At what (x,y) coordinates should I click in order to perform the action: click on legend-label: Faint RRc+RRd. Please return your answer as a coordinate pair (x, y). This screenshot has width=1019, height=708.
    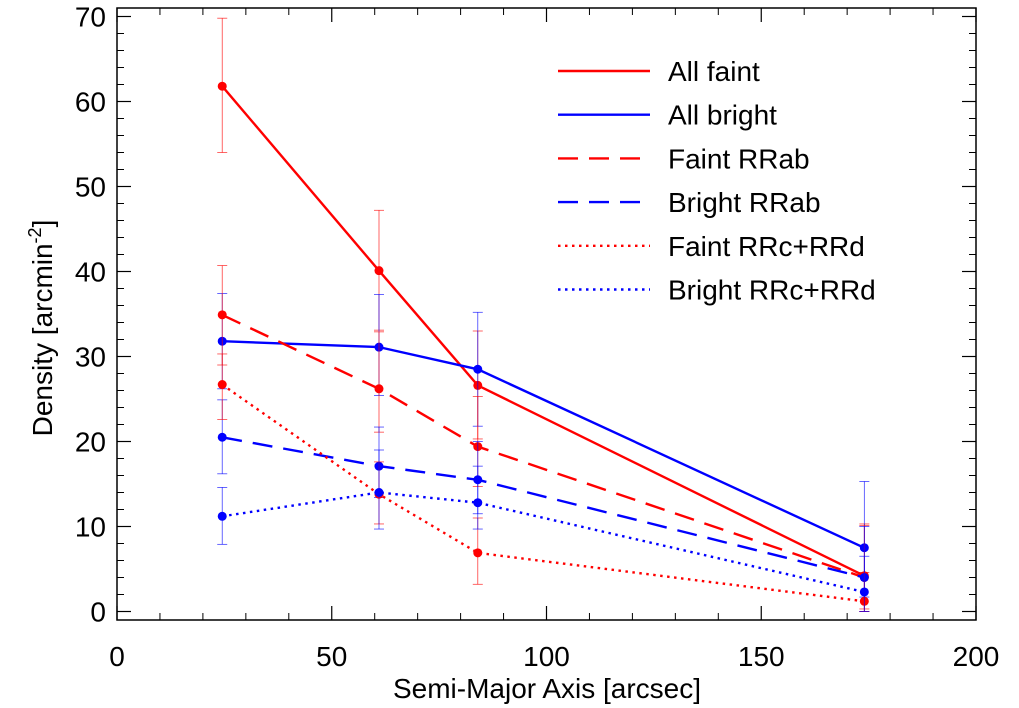
    Looking at the image, I should click on (766, 246).